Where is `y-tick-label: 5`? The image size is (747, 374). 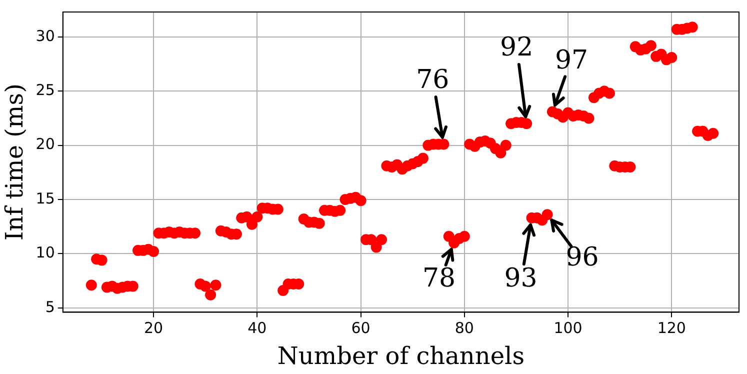
y-tick-label: 5 is located at coordinates (50, 307).